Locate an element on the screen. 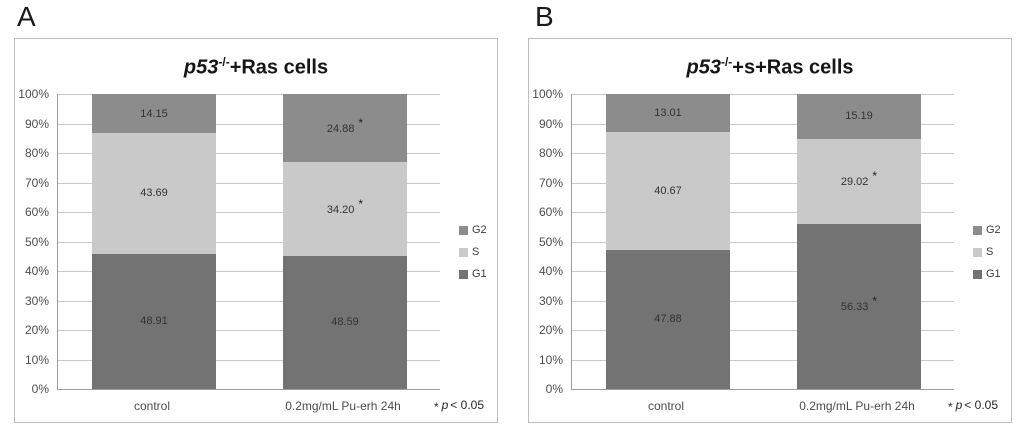 The image size is (1024, 429). segment-value-label: 15.19 is located at coordinates (859, 116).